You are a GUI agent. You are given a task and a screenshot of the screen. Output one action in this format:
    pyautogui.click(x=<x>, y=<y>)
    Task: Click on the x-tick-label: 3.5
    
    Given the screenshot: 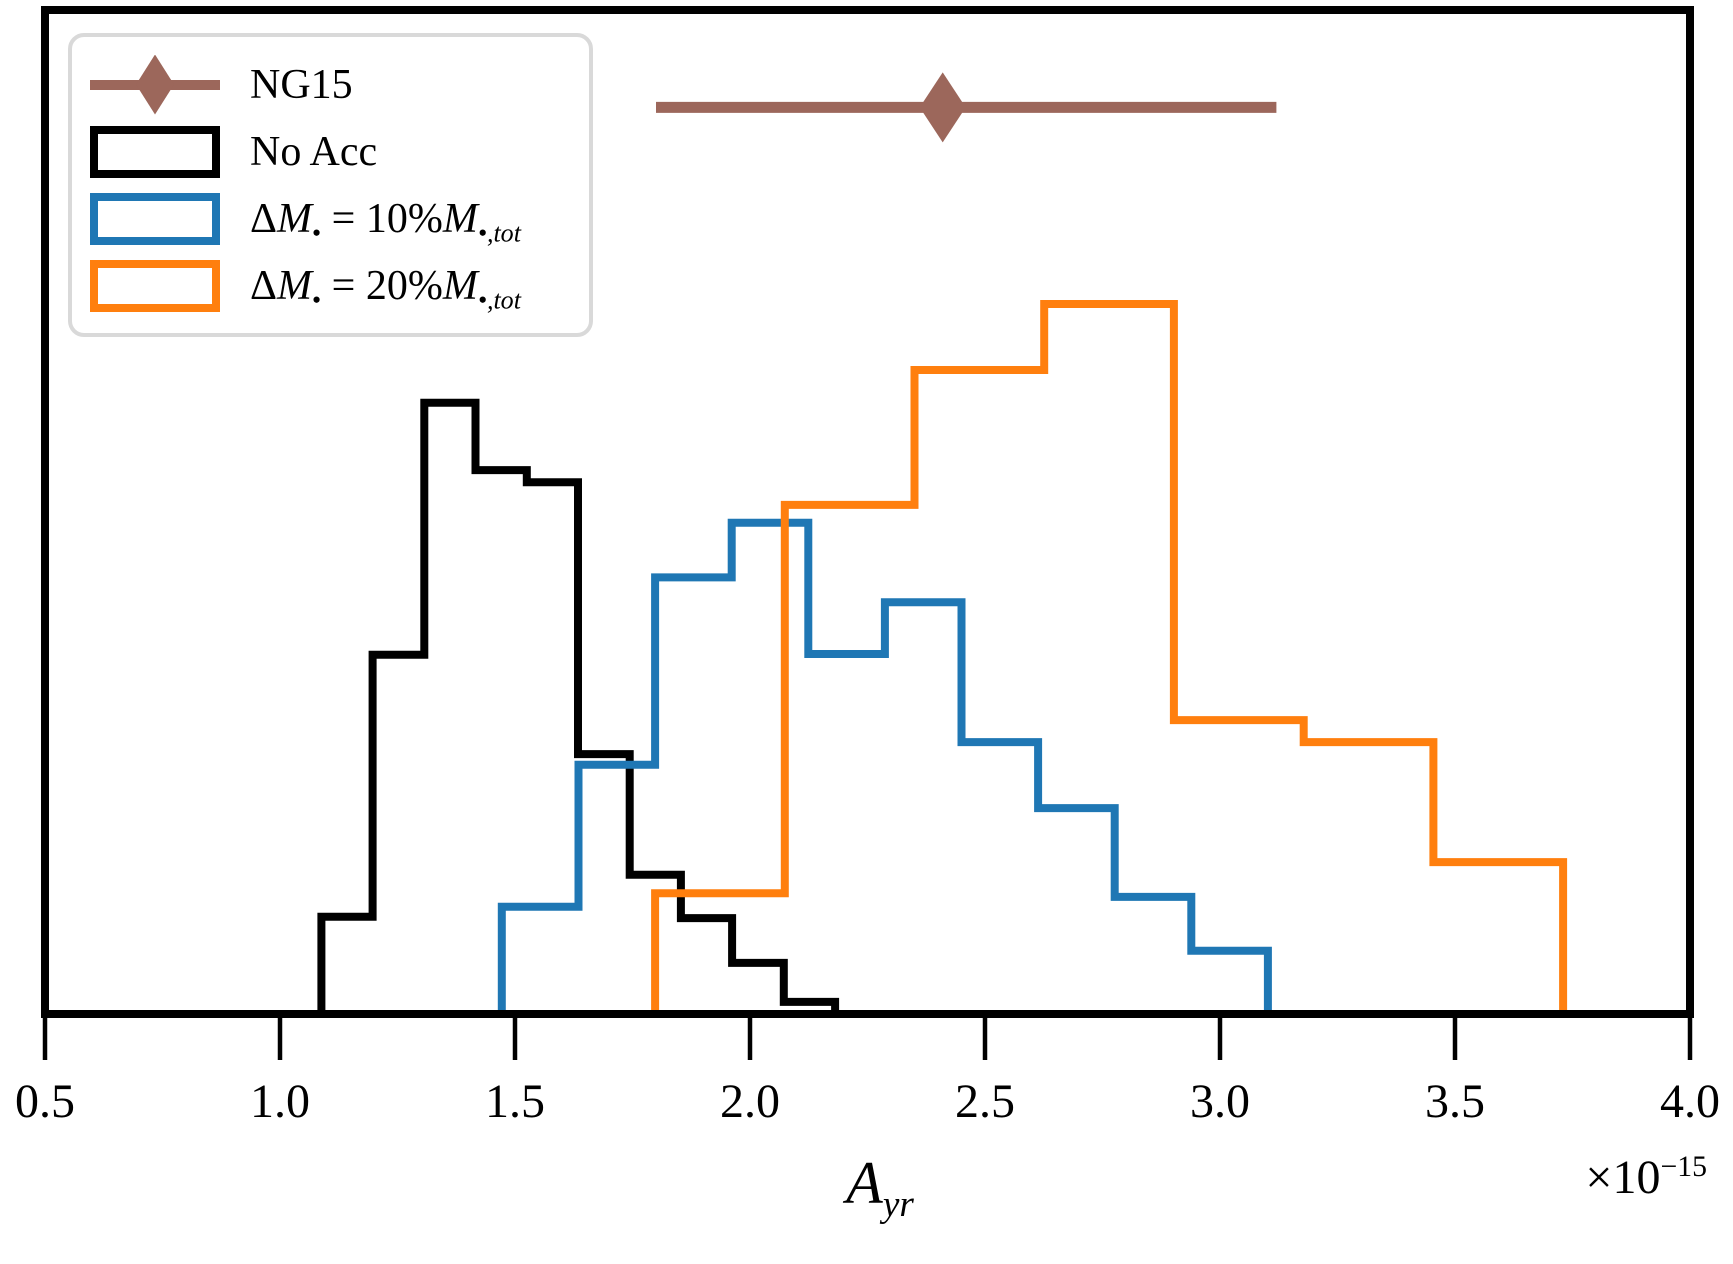 What is the action you would take?
    pyautogui.click(x=1455, y=1101)
    